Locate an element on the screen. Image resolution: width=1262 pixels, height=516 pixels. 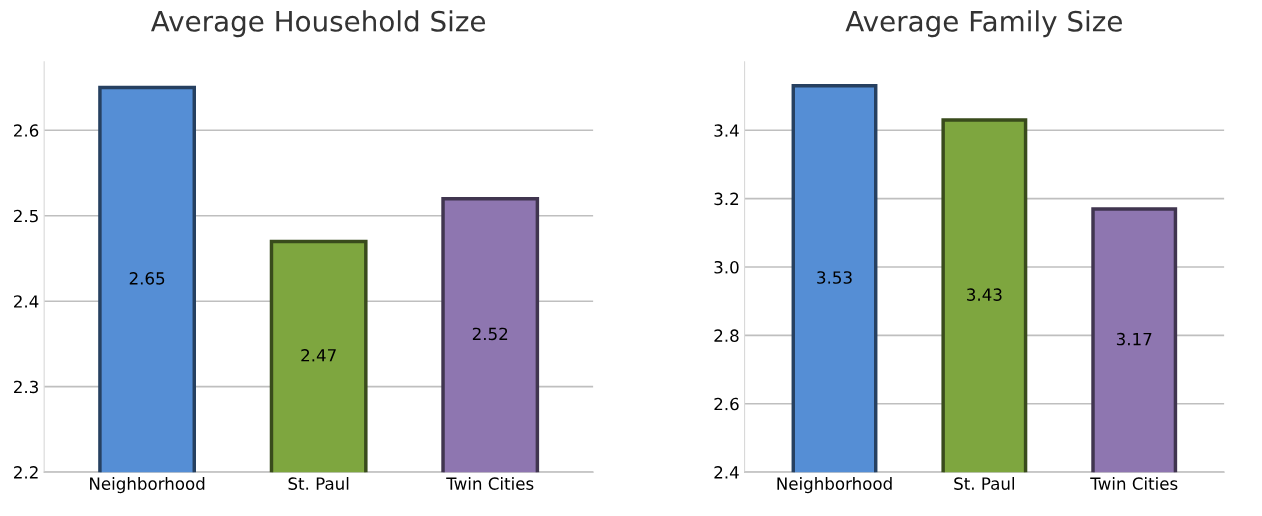
y-tick-label: 3.4 is located at coordinates (726, 130).